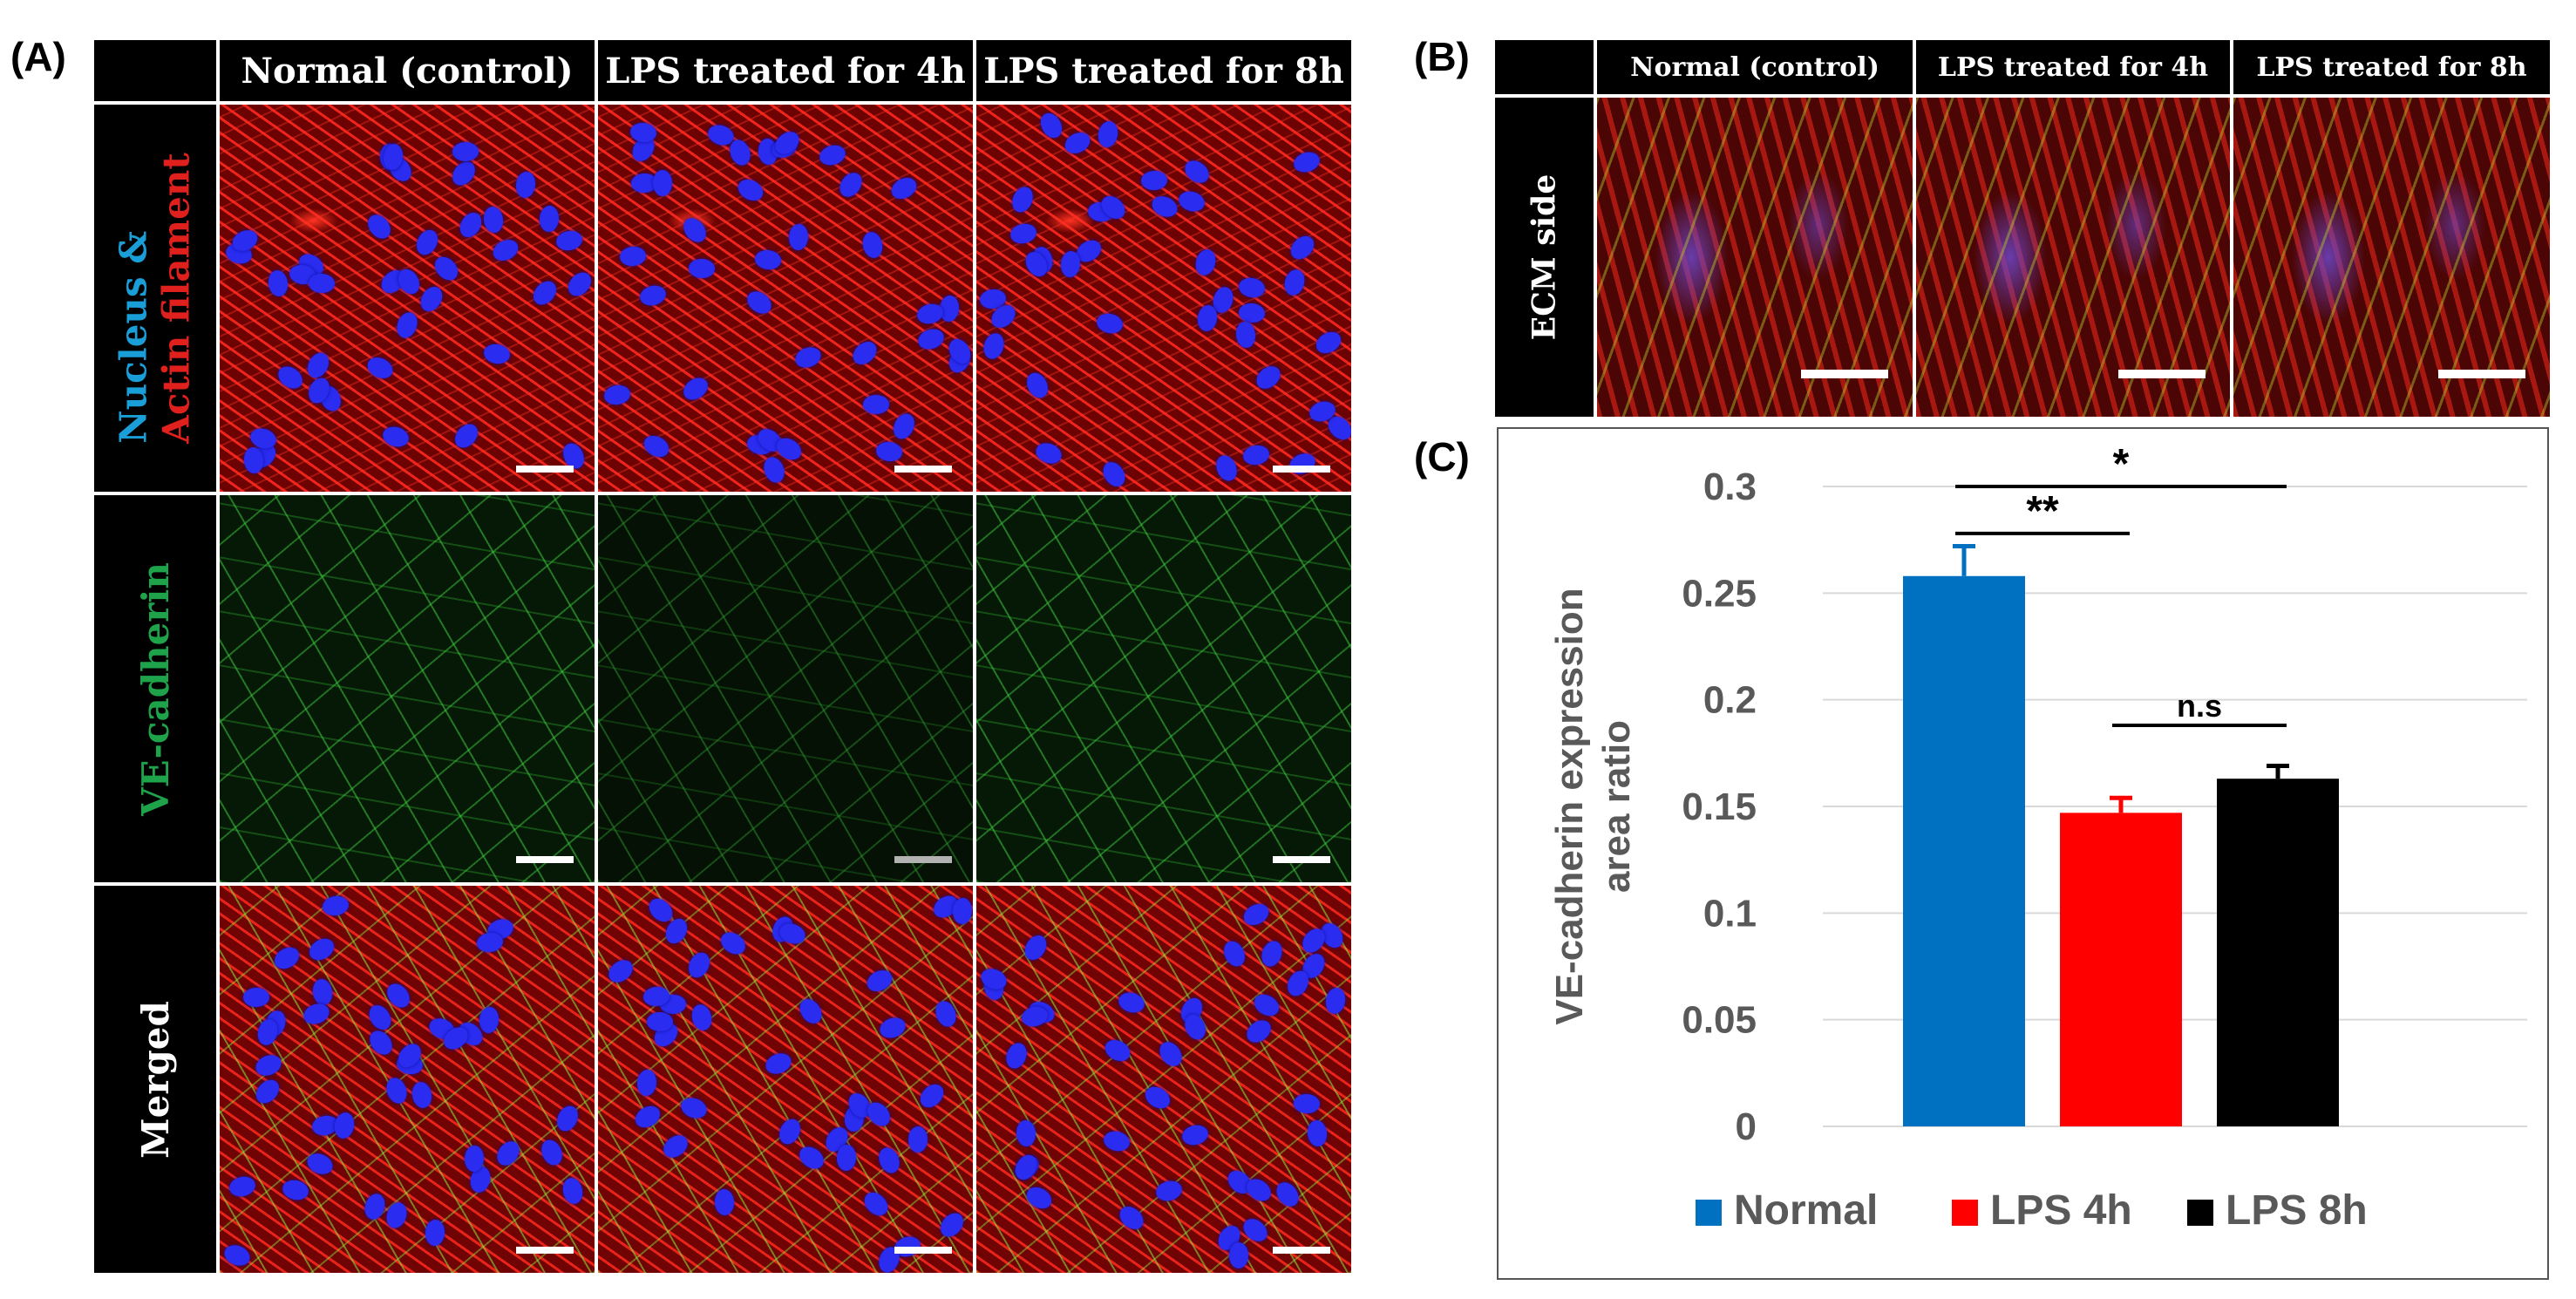 The width and height of the screenshot is (2576, 1299). I want to click on image-merged-lps8h, so click(1163, 1079).